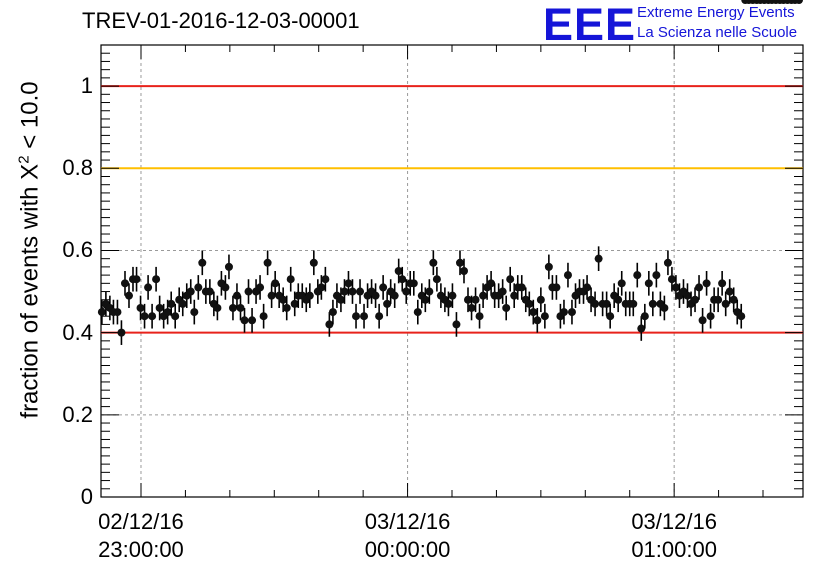 Image resolution: width=836 pixels, height=572 pixels. What do you see at coordinates (77, 414) in the screenshot?
I see `y-tick-label: 0.2` at bounding box center [77, 414].